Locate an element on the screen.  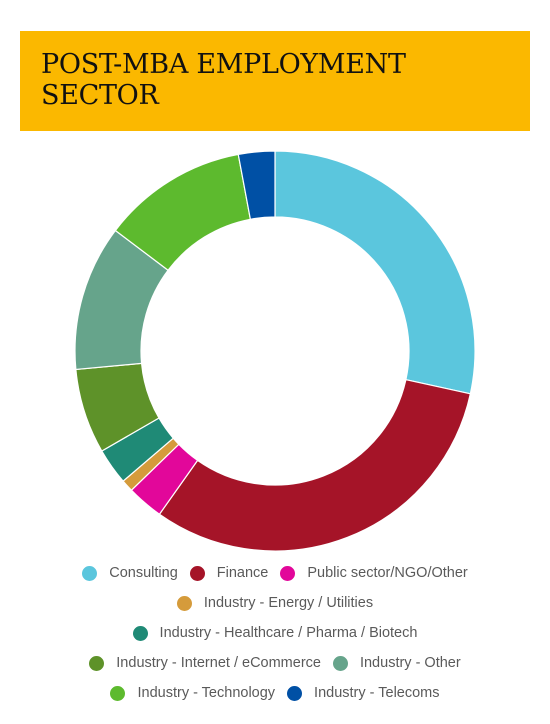
legend-item-internet: Industry - Internet / eCommerce is located at coordinates (205, 663).